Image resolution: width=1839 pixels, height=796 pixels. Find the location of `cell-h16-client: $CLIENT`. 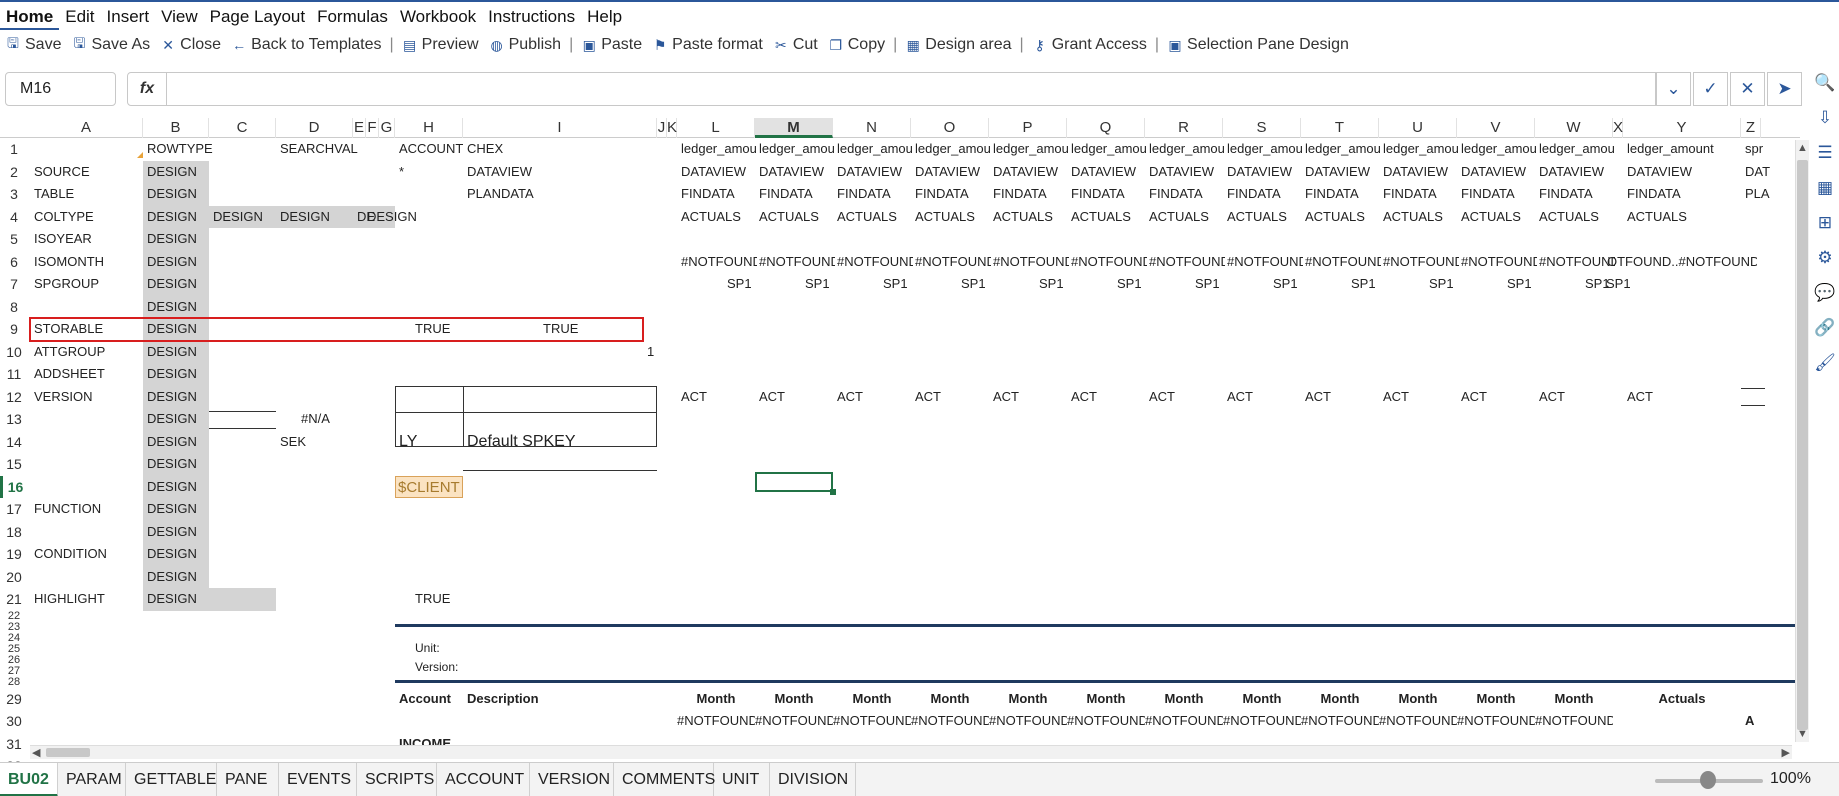

cell-h16-client: $CLIENT is located at coordinates (429, 486).